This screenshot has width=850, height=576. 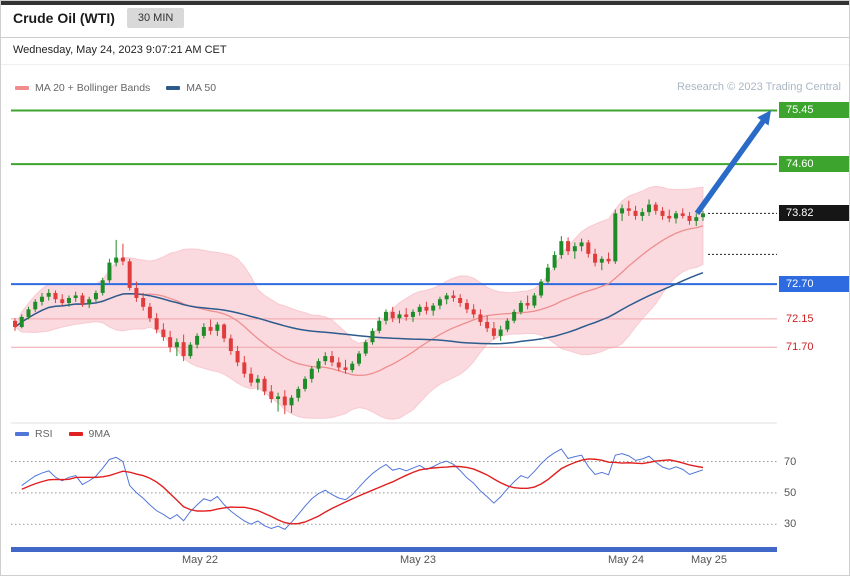 I want to click on top-border, so click(x=425, y=3).